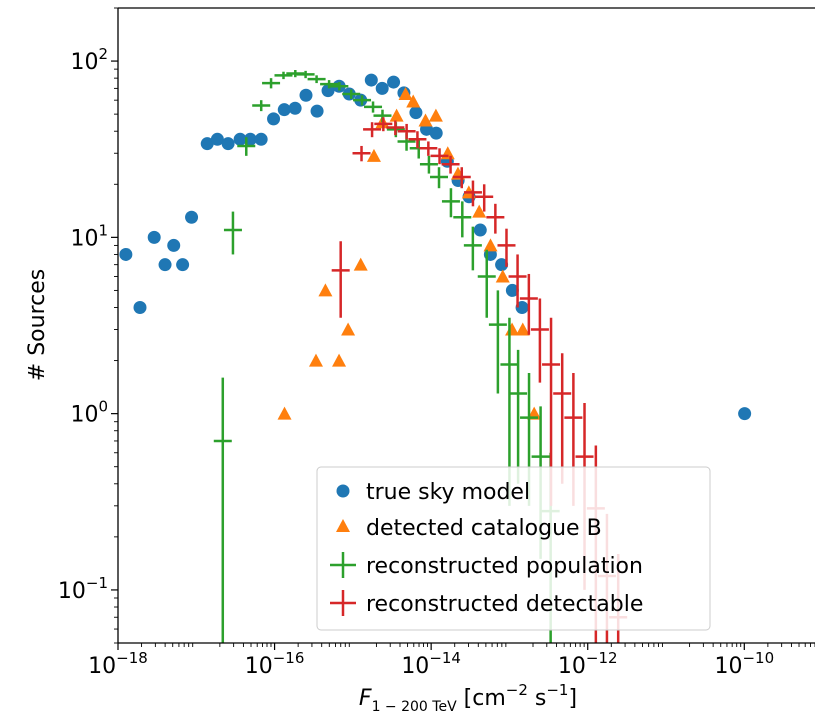 This screenshot has width=815, height=717. Describe the element at coordinates (118, 664) in the screenshot. I see `x-tick-label: 10−18` at that location.